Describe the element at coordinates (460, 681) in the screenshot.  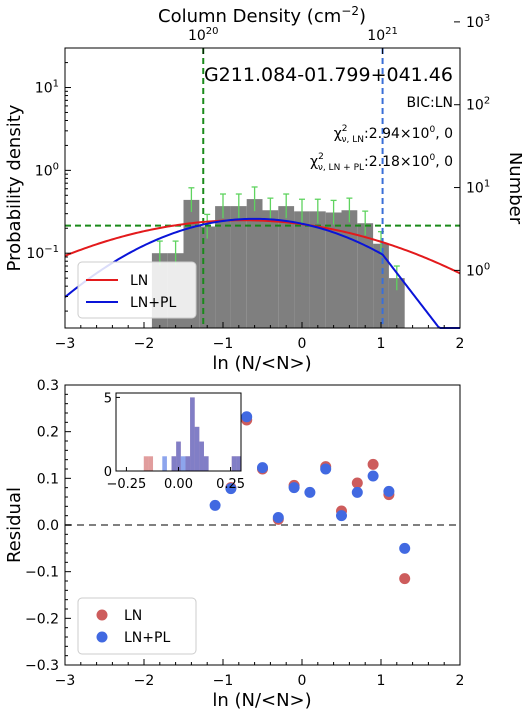
I see `x-tick-label: 2` at that location.